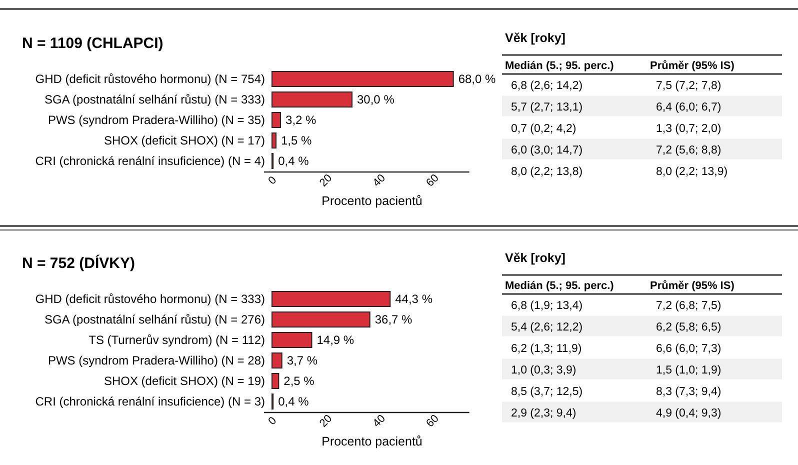  What do you see at coordinates (393, 319) in the screenshot?
I see `data-label: 36,7 %` at bounding box center [393, 319].